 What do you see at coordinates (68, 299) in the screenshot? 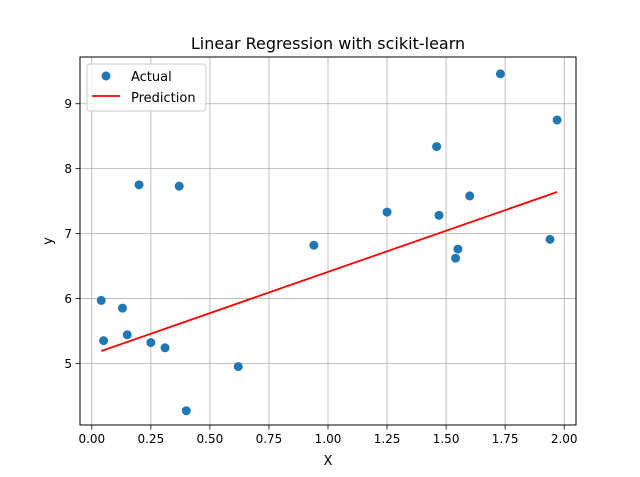
I see `y-tick-label: 6` at bounding box center [68, 299].